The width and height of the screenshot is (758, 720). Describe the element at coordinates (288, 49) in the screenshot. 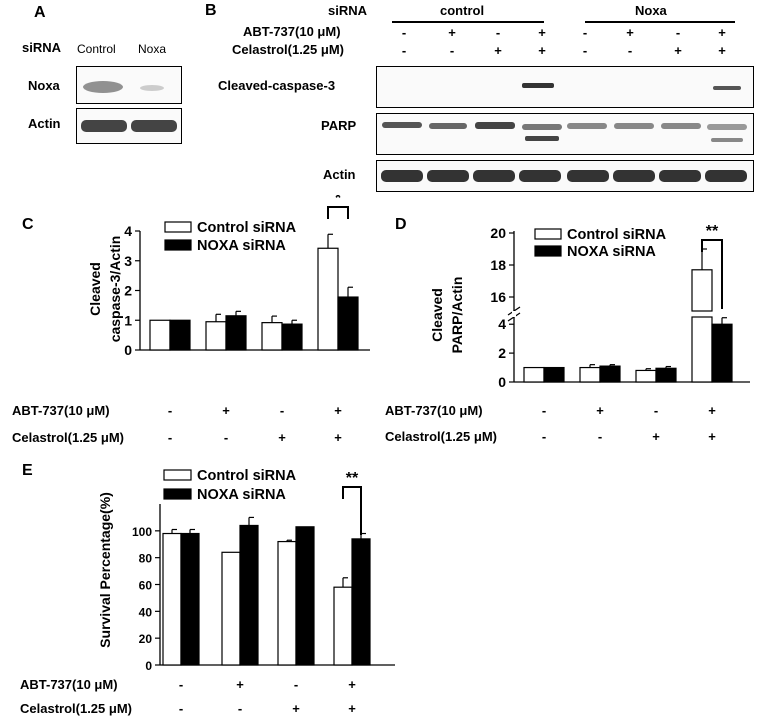

I see `panel-b-treatment-celastrol: Celastrol(1.25 μM)` at that location.